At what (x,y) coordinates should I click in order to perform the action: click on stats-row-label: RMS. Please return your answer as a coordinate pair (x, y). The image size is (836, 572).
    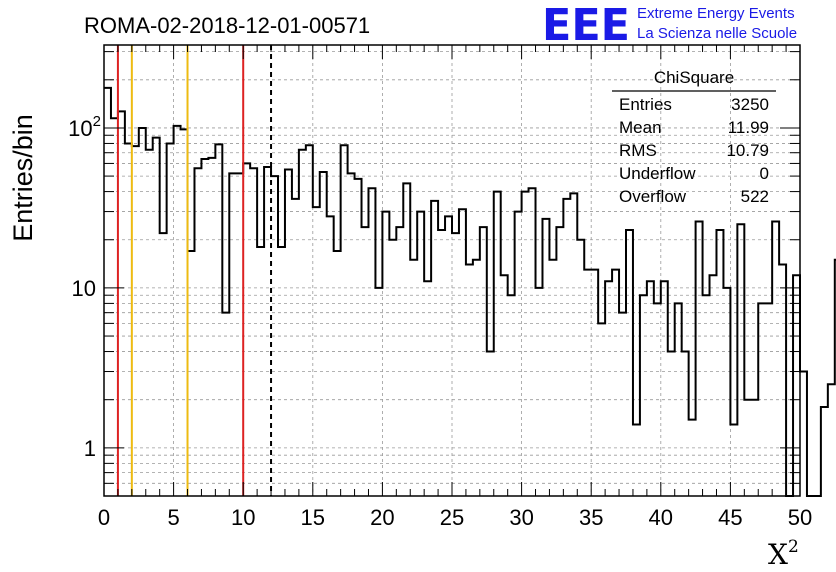
    Looking at the image, I should click on (638, 150).